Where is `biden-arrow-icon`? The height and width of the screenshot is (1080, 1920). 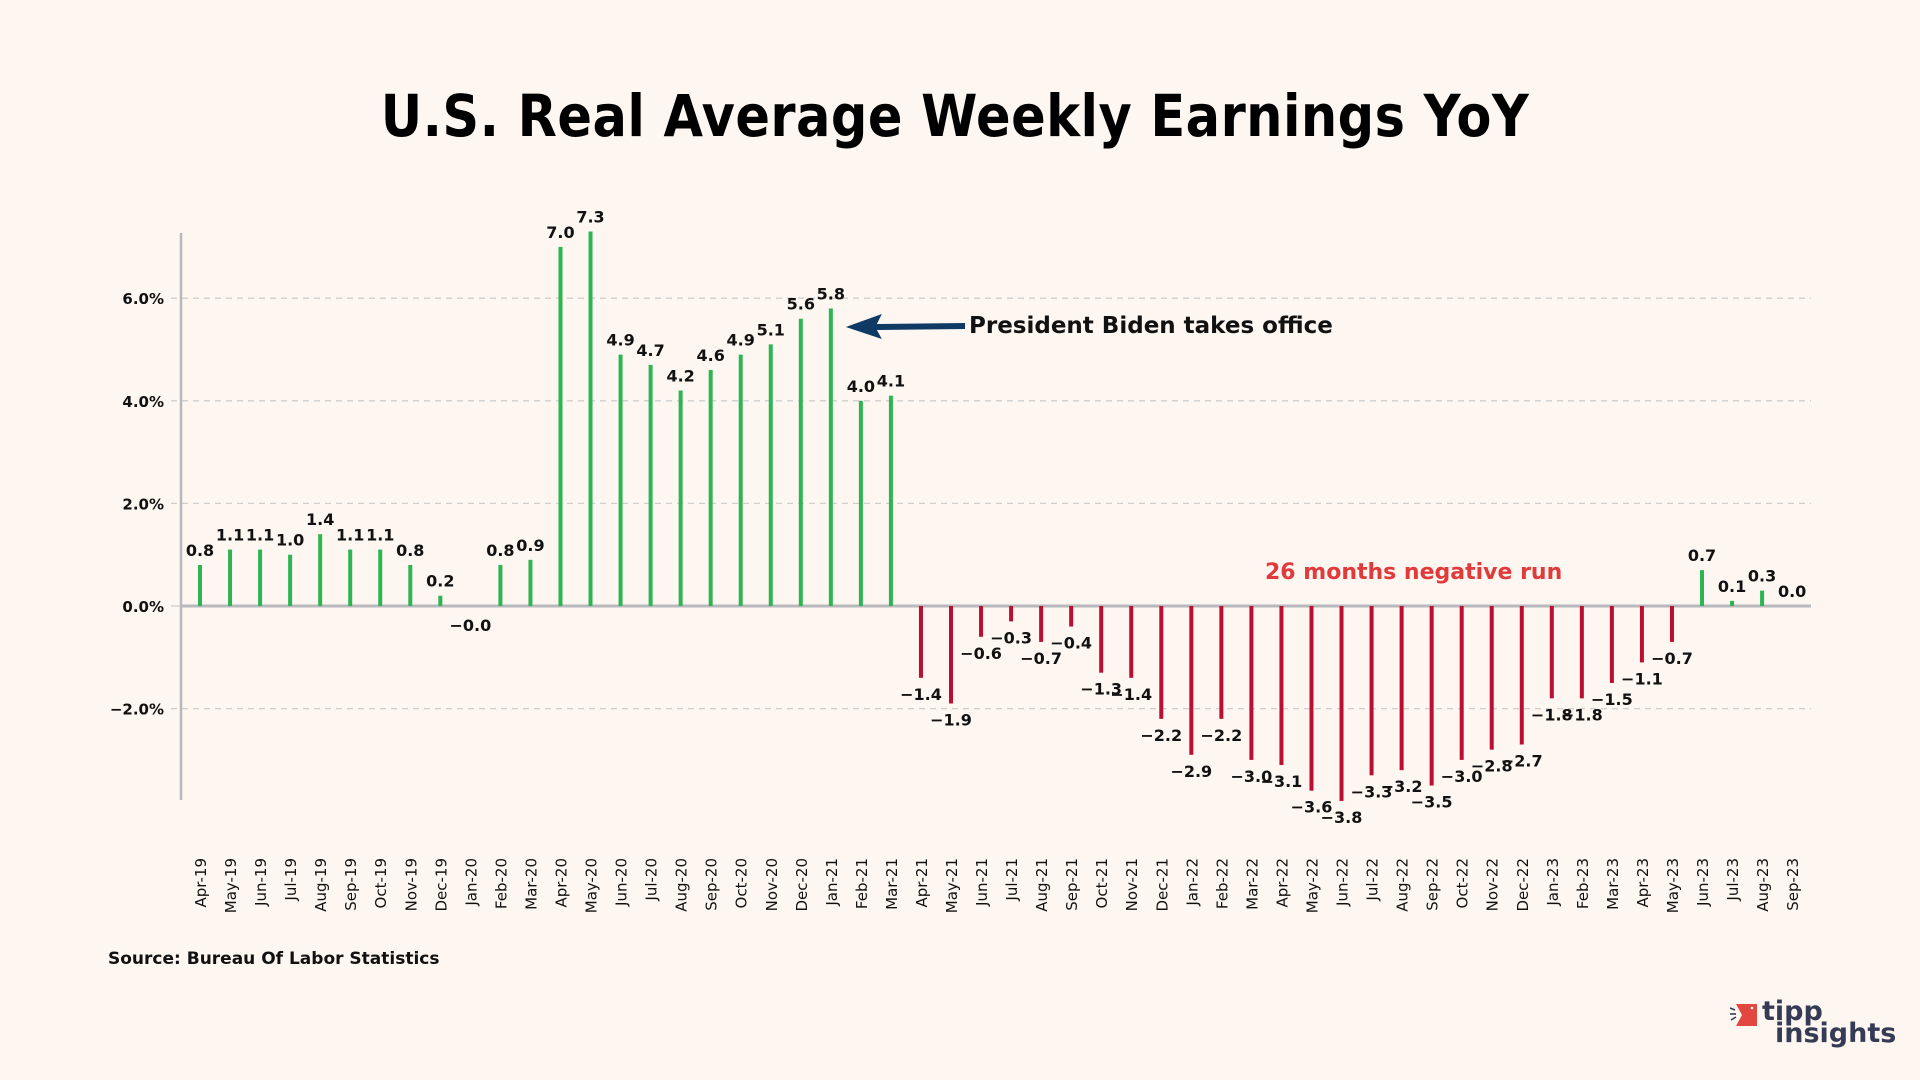 biden-arrow-icon is located at coordinates (905, 326).